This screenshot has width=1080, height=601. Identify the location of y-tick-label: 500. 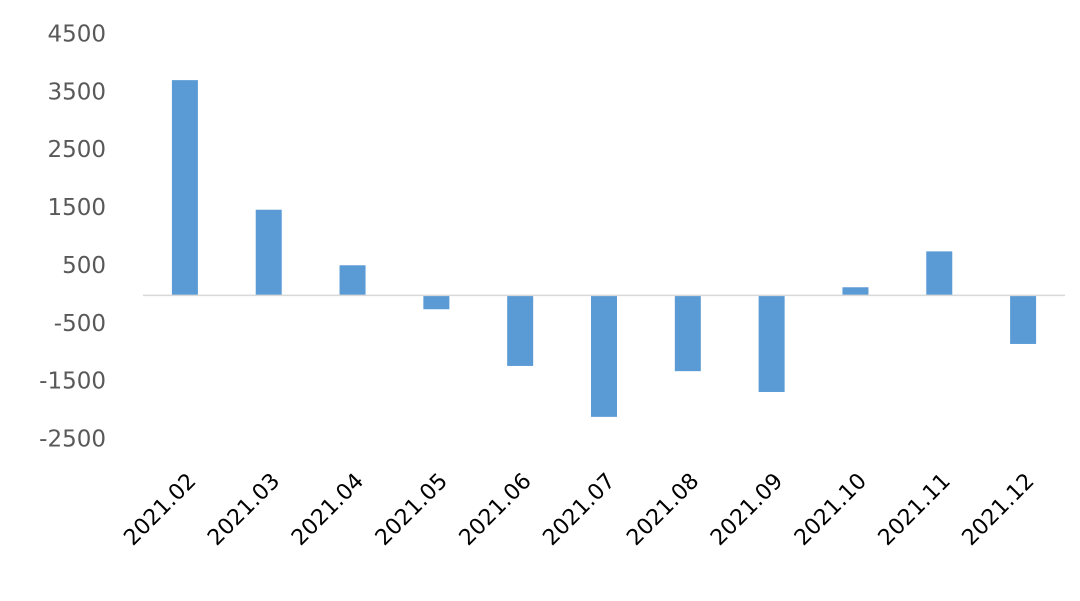
(84, 266).